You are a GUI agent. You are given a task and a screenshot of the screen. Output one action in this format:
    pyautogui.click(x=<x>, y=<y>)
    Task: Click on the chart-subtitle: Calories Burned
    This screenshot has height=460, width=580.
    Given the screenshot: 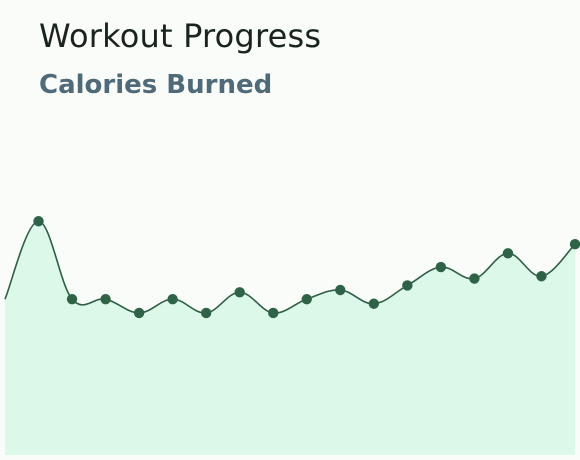 What is the action you would take?
    pyautogui.click(x=156, y=85)
    